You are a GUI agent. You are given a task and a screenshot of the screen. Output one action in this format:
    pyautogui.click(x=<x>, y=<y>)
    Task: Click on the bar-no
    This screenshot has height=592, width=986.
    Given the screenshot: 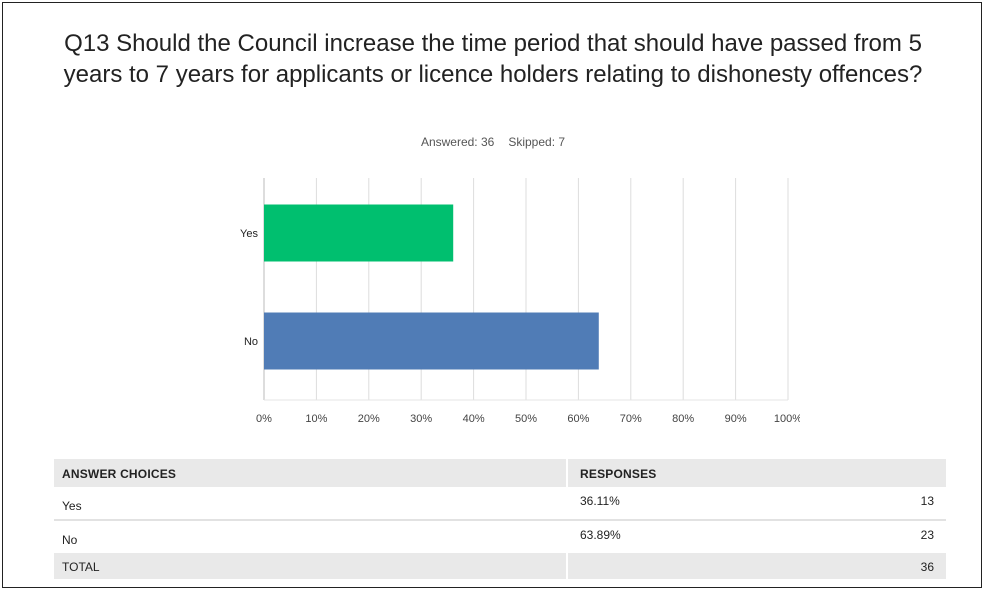 What is the action you would take?
    pyautogui.click(x=431, y=341)
    